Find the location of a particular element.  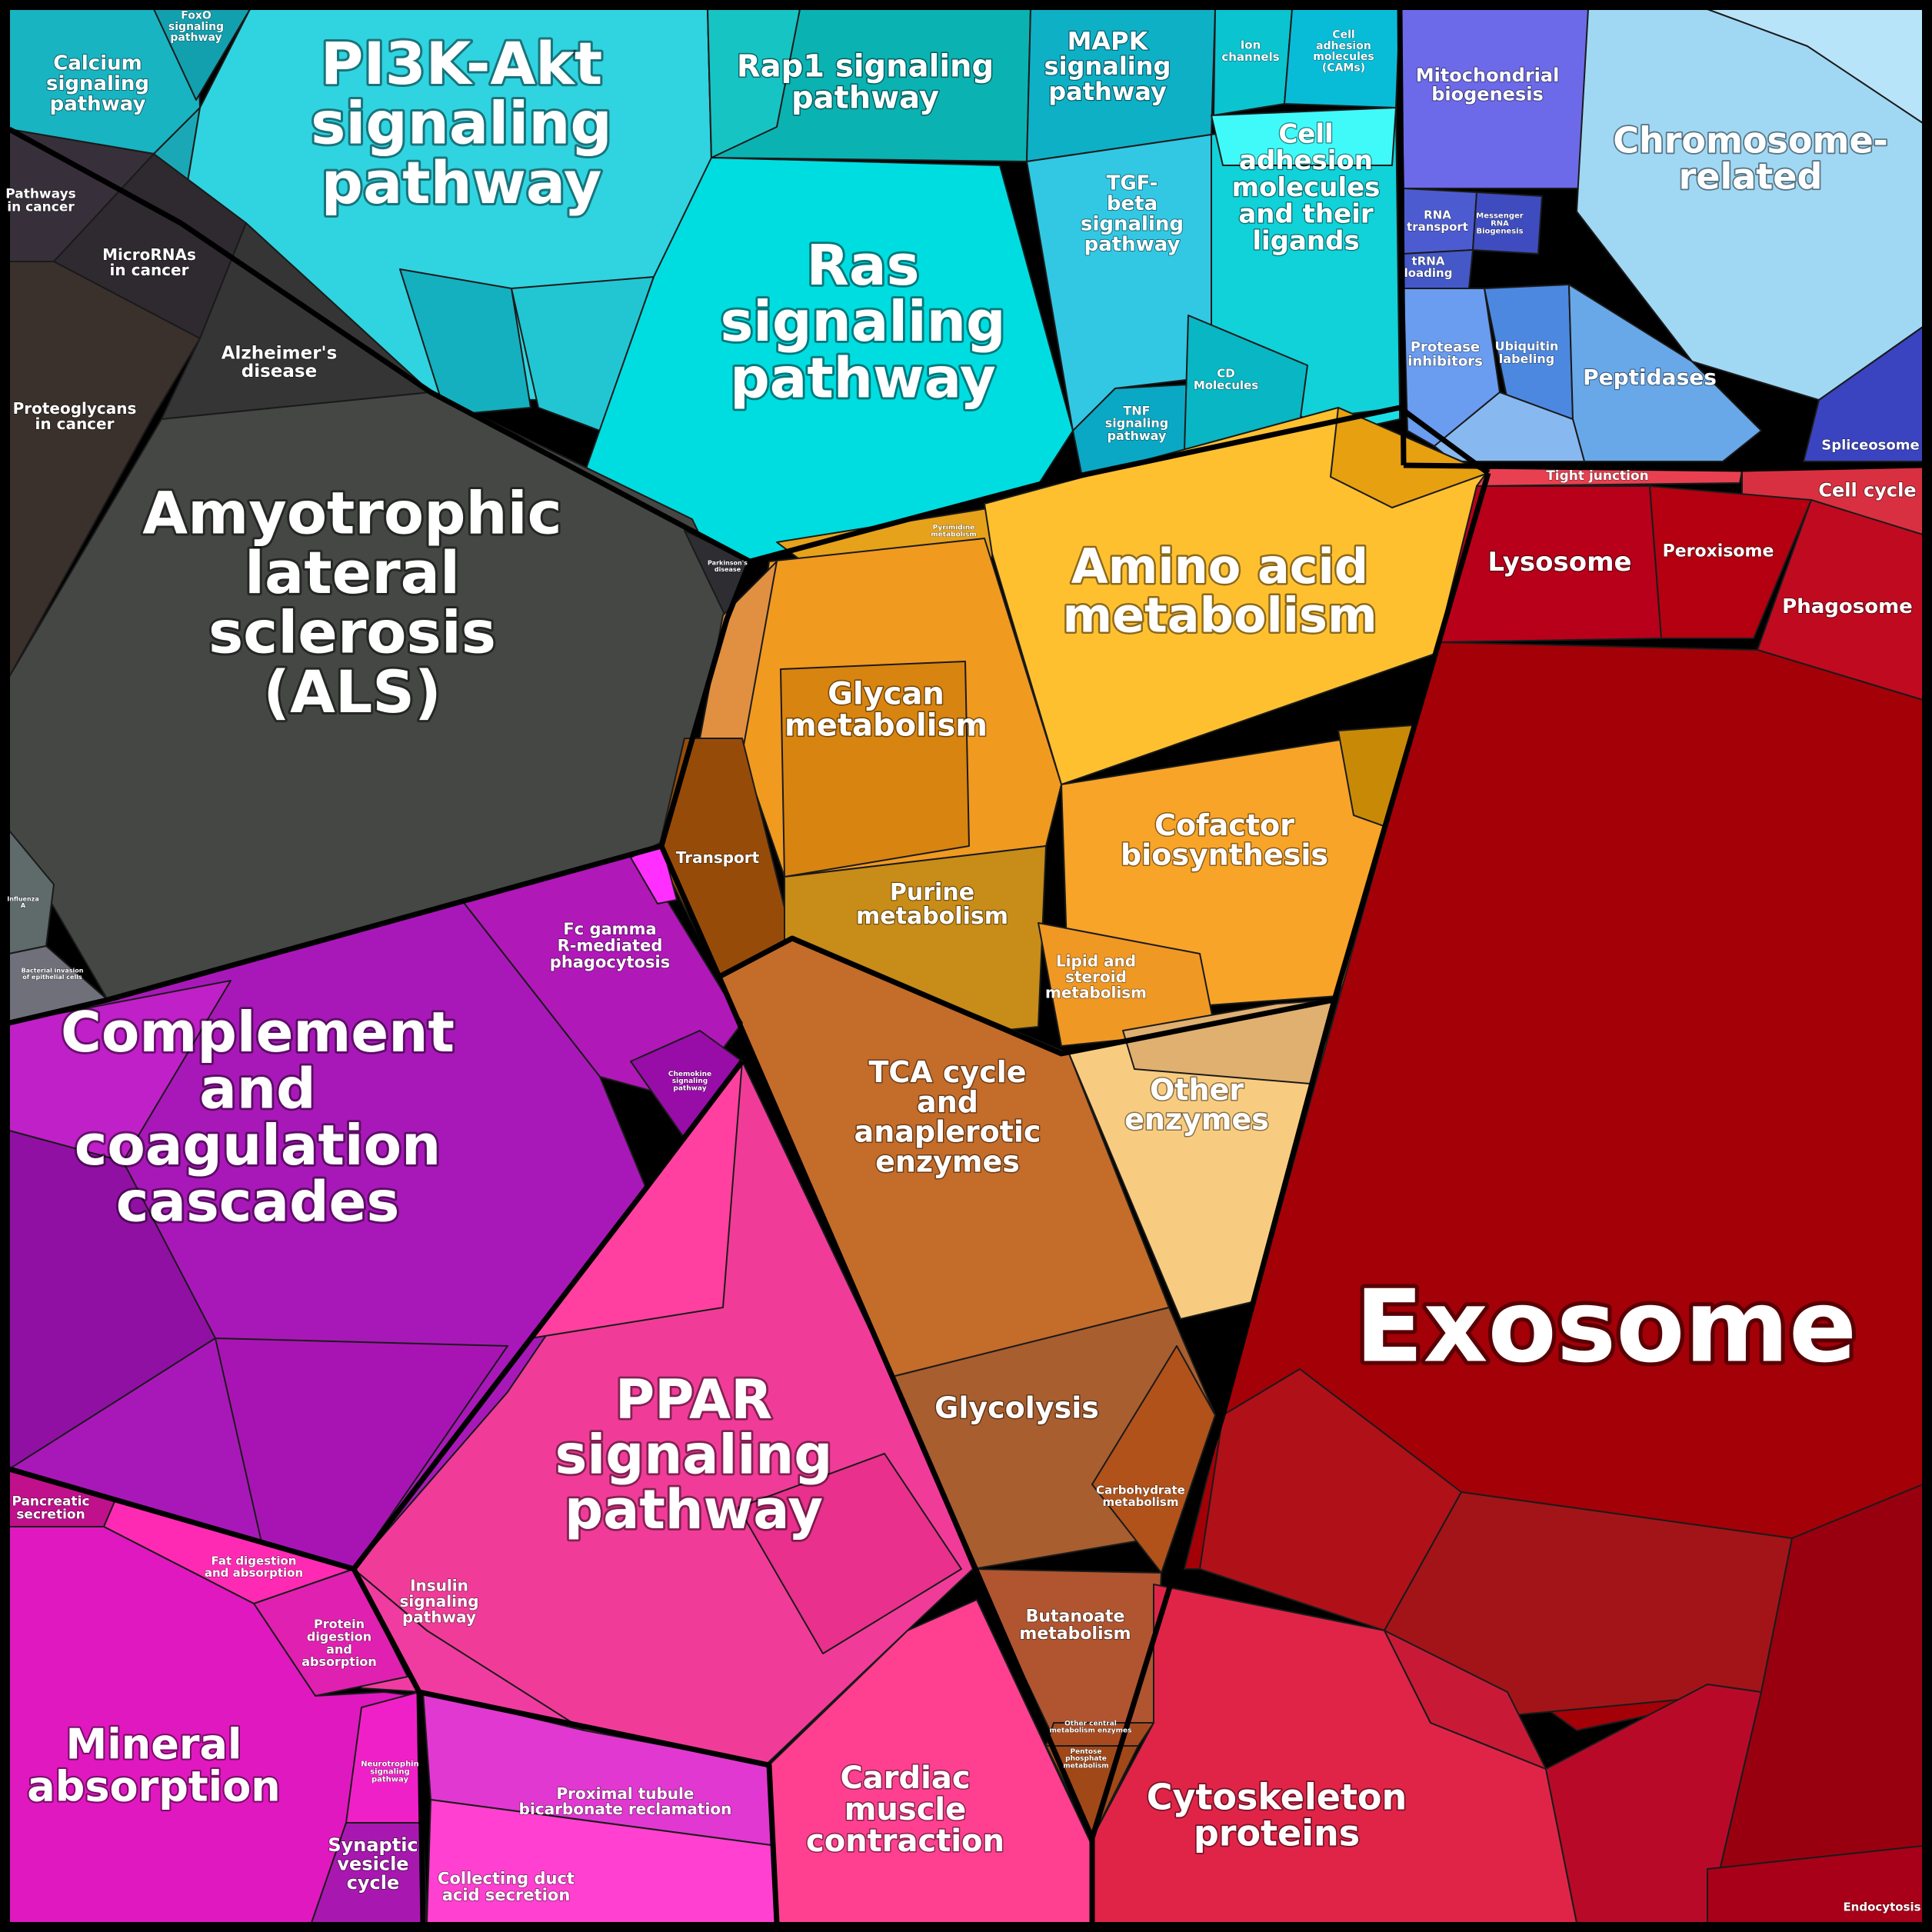

label-collecting-duct-acid-secretion: Collecting duct acid secretion is located at coordinates (506, 1887).